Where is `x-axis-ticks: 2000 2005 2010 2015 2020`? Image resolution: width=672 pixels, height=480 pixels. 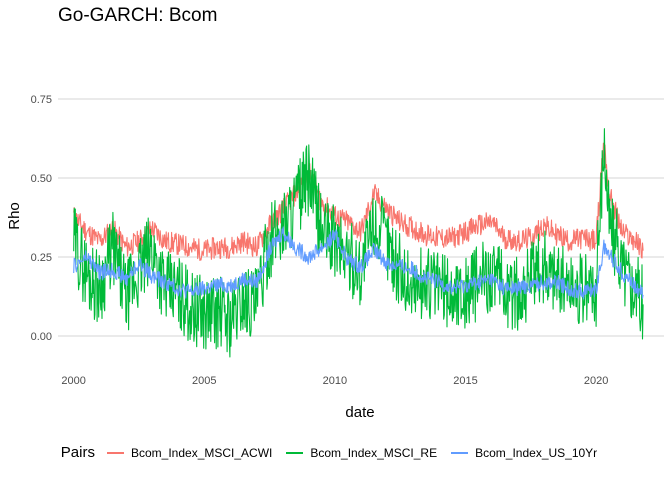
x-axis-ticks: 2000 2005 2010 2015 2020 is located at coordinates (334, 381).